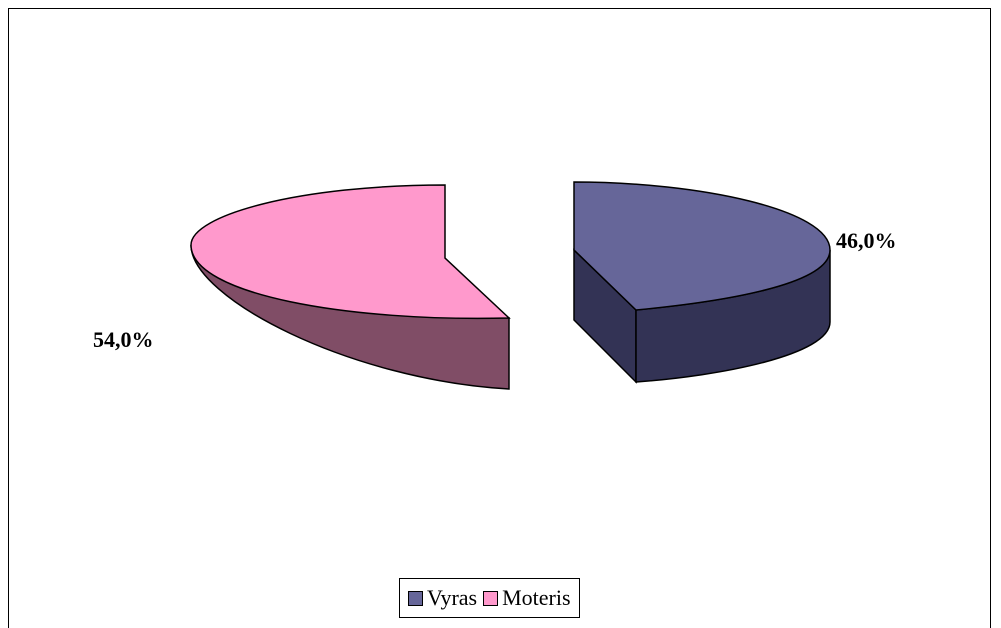 The width and height of the screenshot is (1001, 628). Describe the element at coordinates (702, 246) in the screenshot. I see `slice-vyras-top` at that location.